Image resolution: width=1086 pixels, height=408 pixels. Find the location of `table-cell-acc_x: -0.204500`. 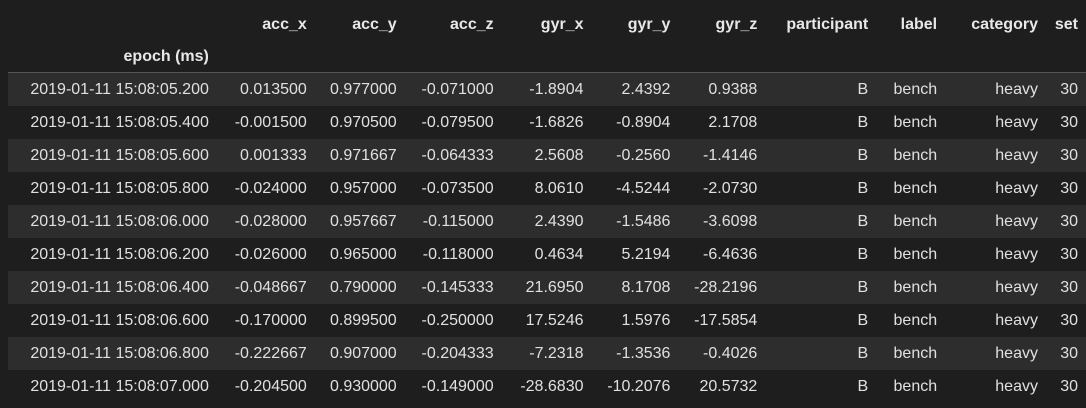

table-cell-acc_x: -0.204500 is located at coordinates (270, 386).